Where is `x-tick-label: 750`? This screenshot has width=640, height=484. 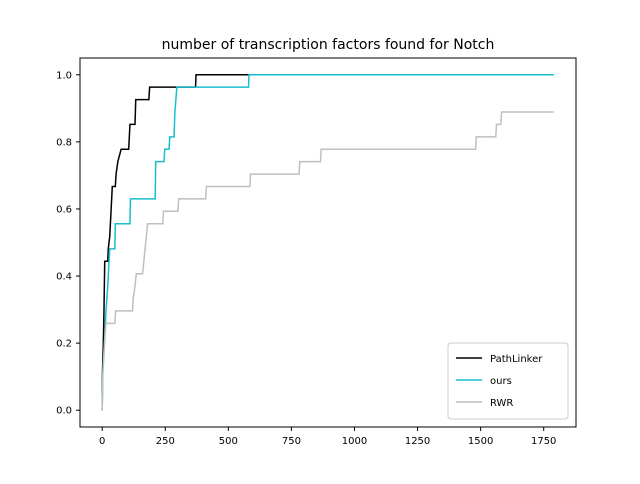
x-tick-label: 750 is located at coordinates (291, 441).